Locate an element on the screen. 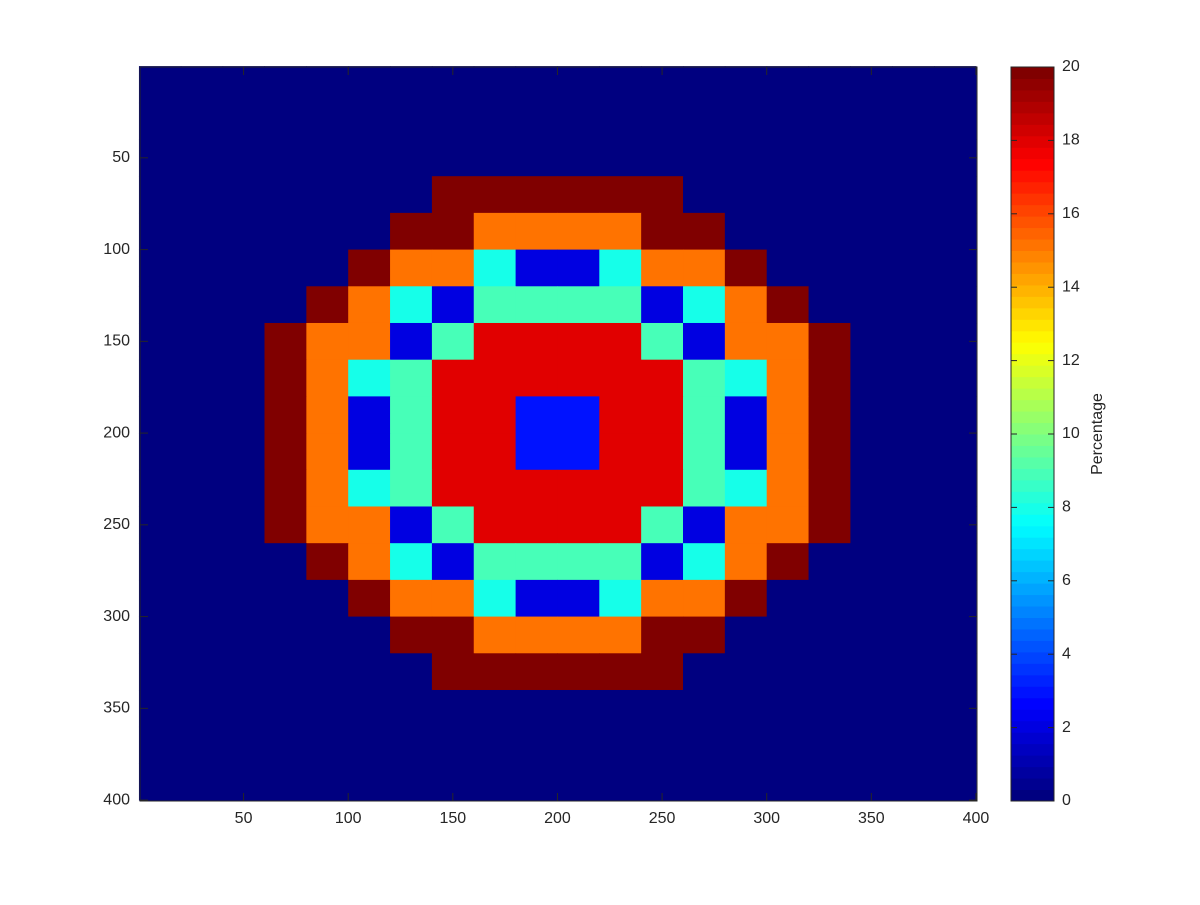 This screenshot has height=905, width=1200. colorbar-tick-label: 2 is located at coordinates (1066, 727).